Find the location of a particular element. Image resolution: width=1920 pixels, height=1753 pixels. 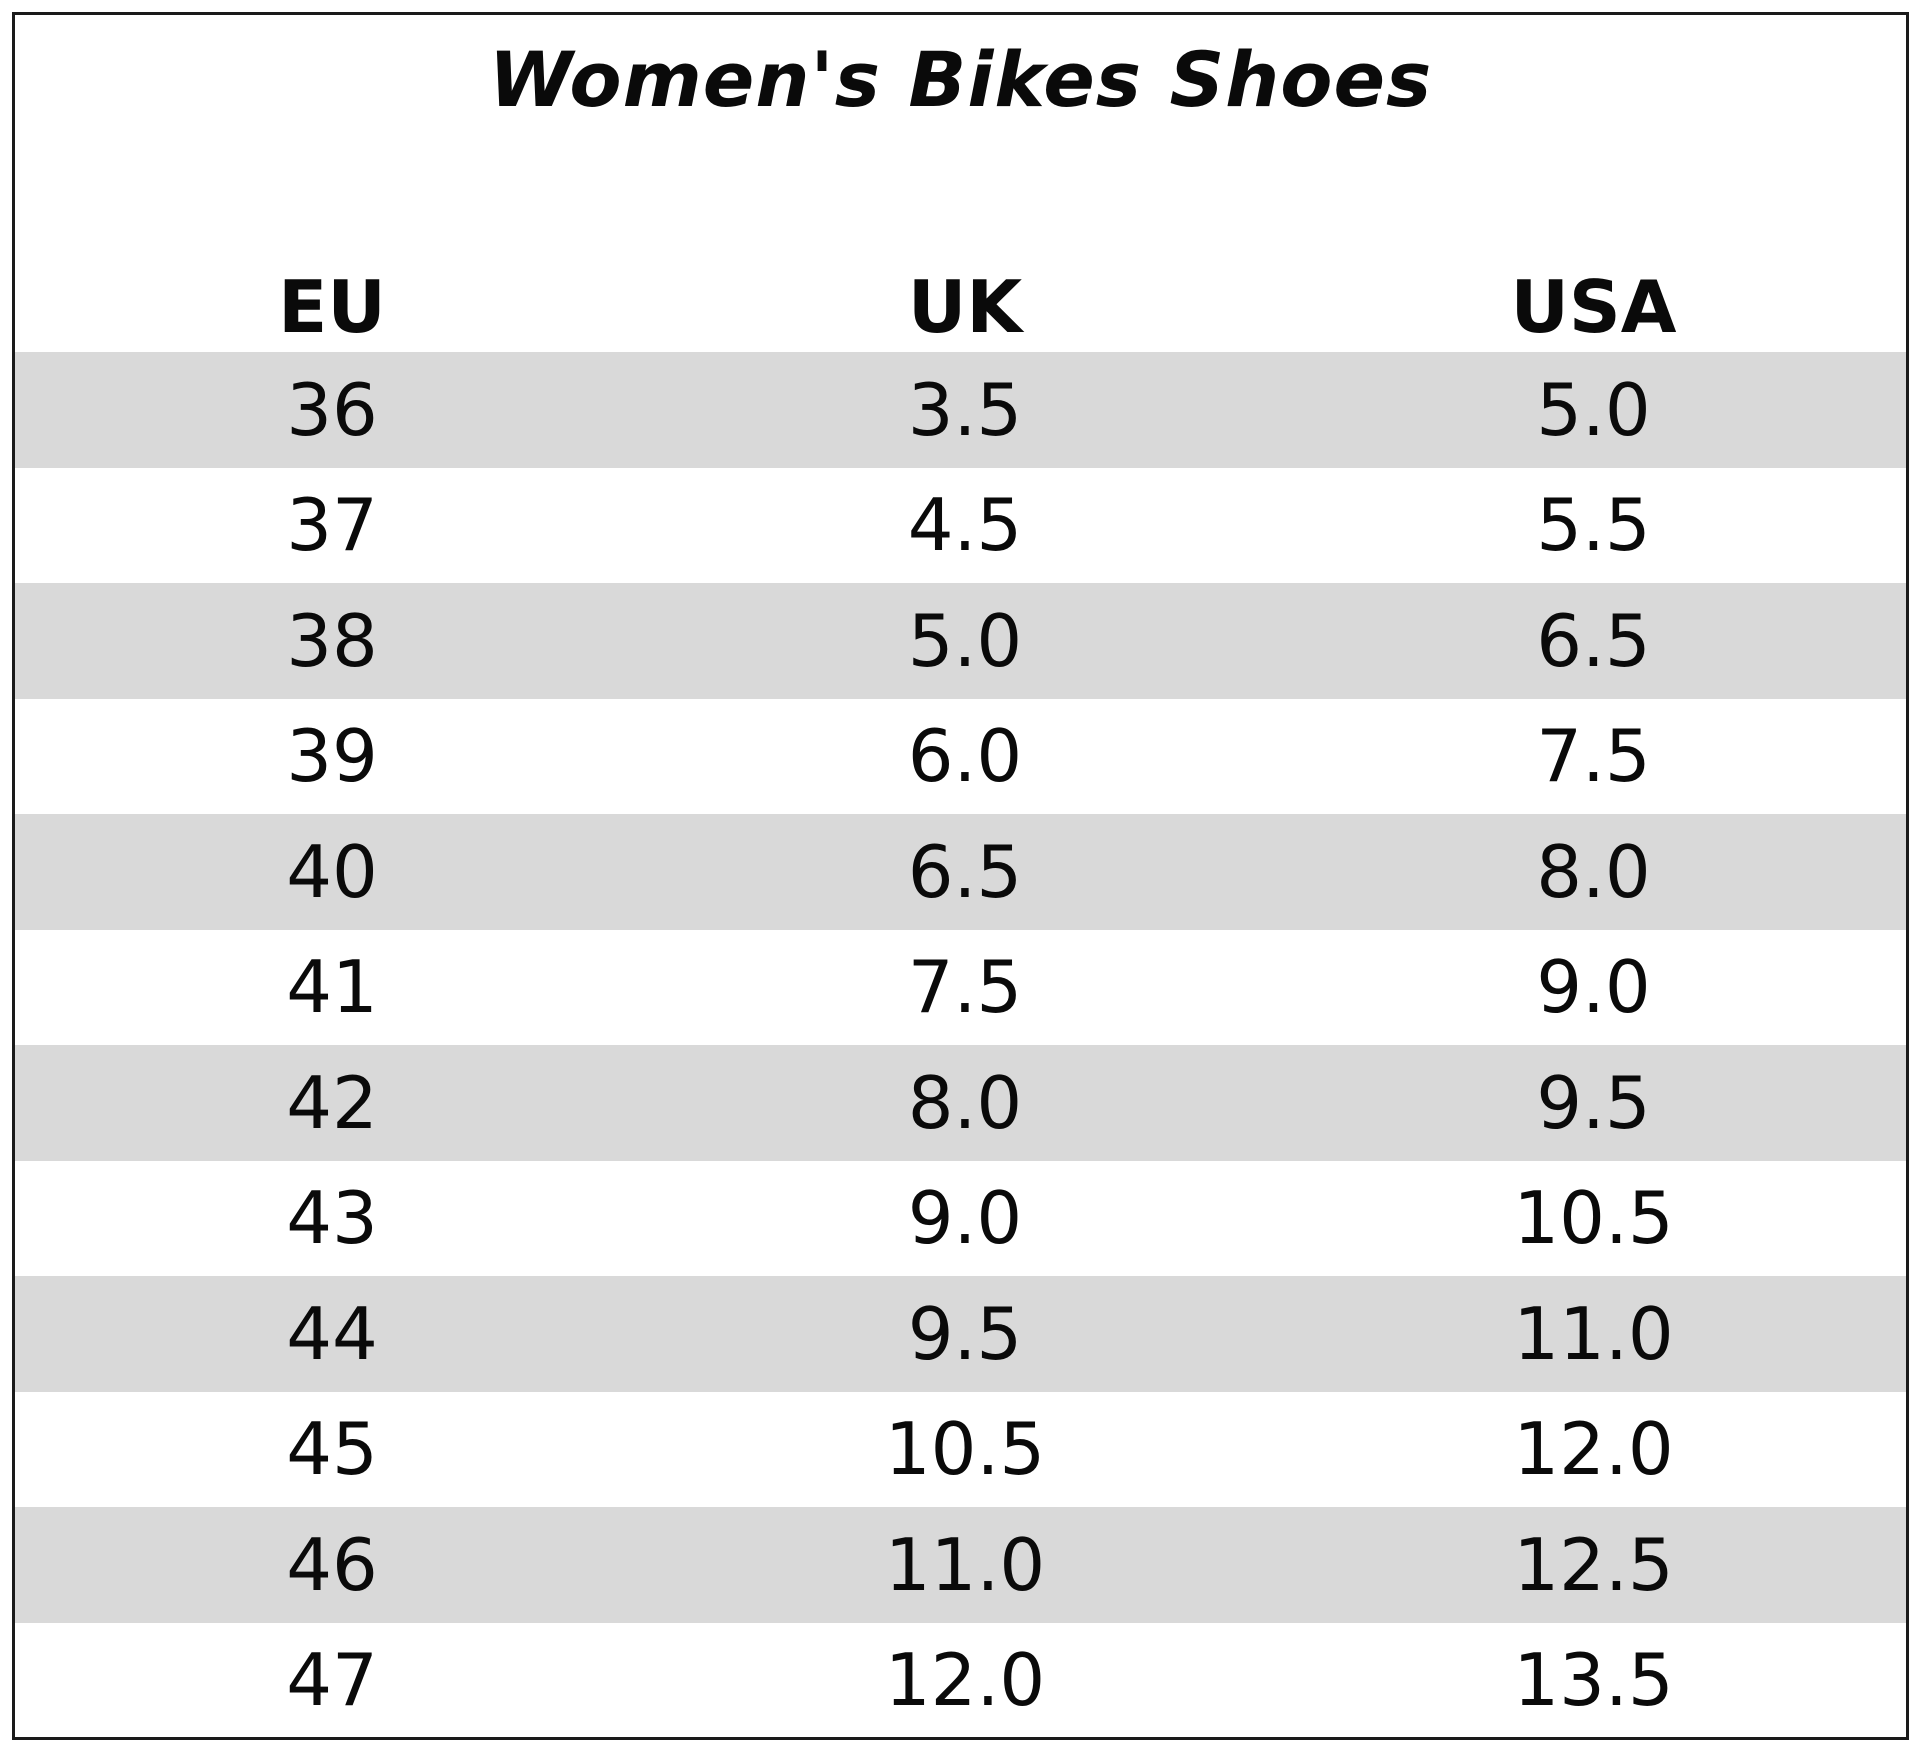

cell-usa: 12.5 is located at coordinates (1593, 1564).